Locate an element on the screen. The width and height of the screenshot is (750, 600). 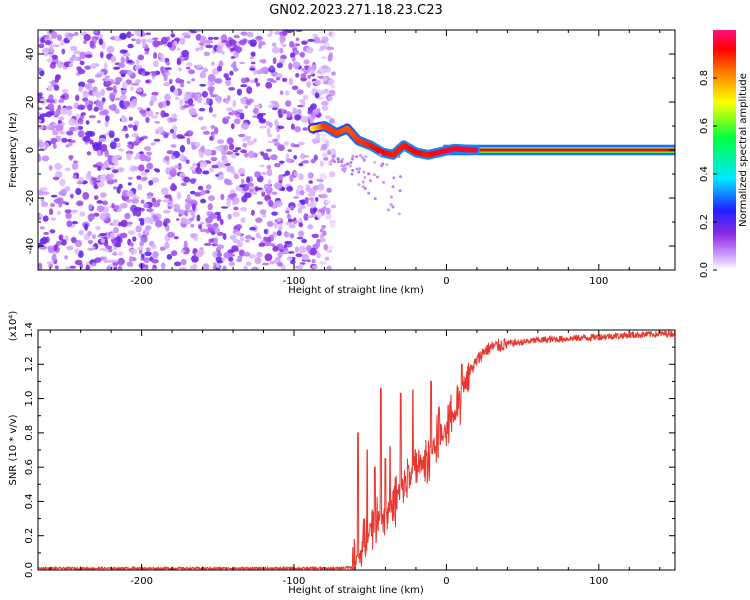
snr-y-tick-label: 0.8 is located at coordinates (29, 433).